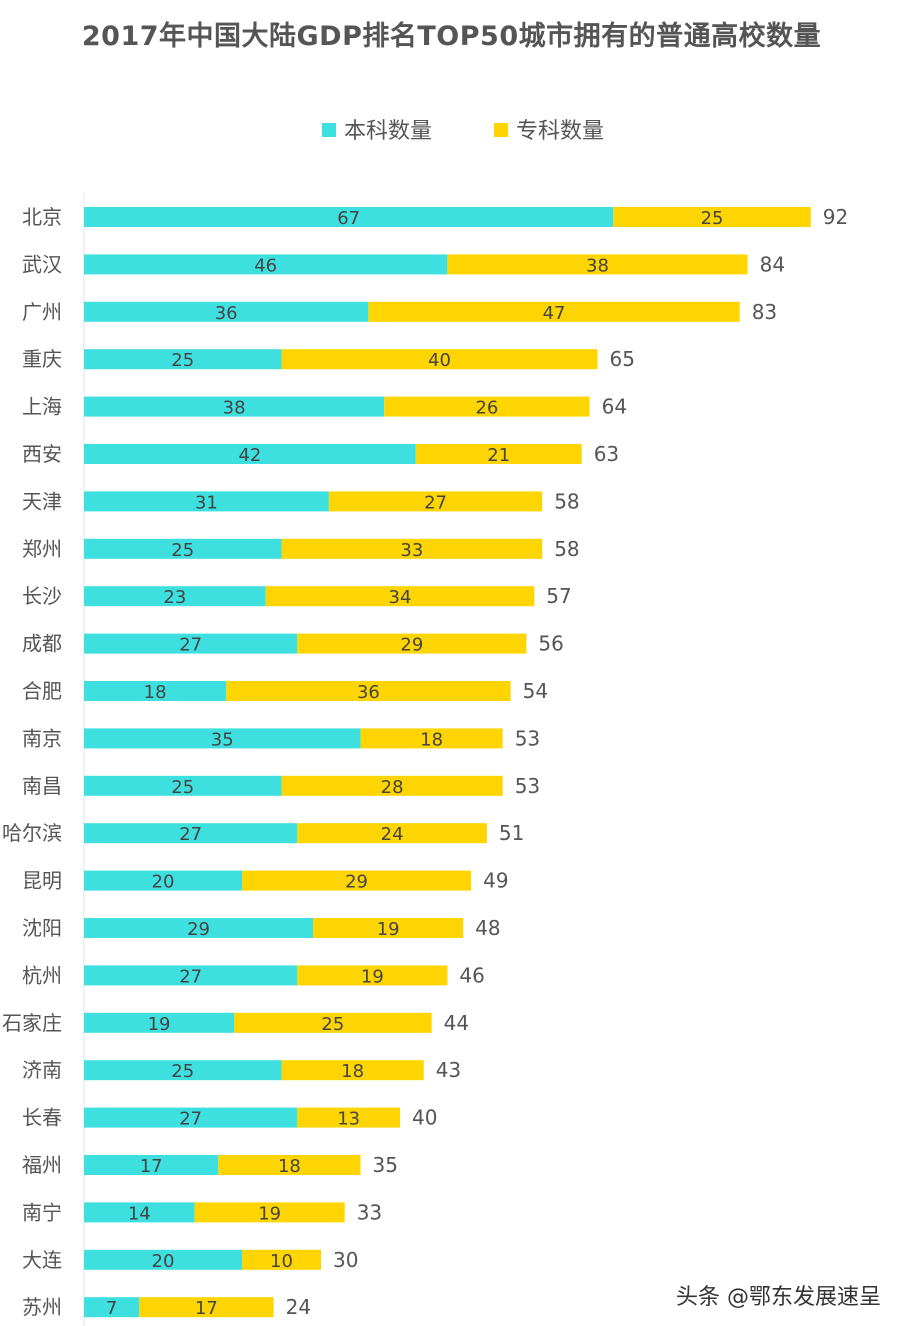 This screenshot has height=1326, width=903. Describe the element at coordinates (435, 502) in the screenshot. I see `data-label-junior-college: 27` at that location.